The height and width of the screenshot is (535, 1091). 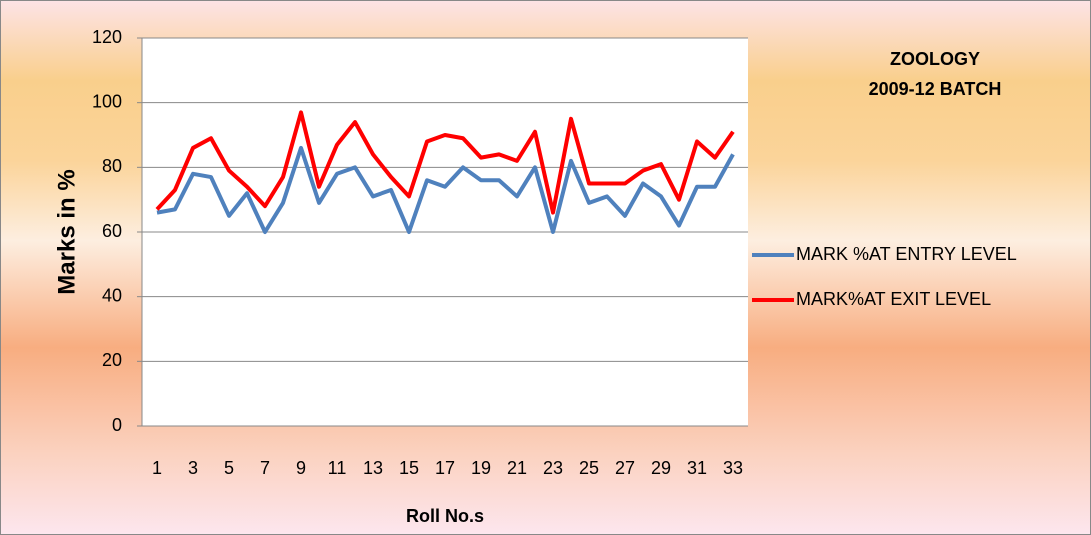 I want to click on x-tick-label: 9, so click(x=301, y=468).